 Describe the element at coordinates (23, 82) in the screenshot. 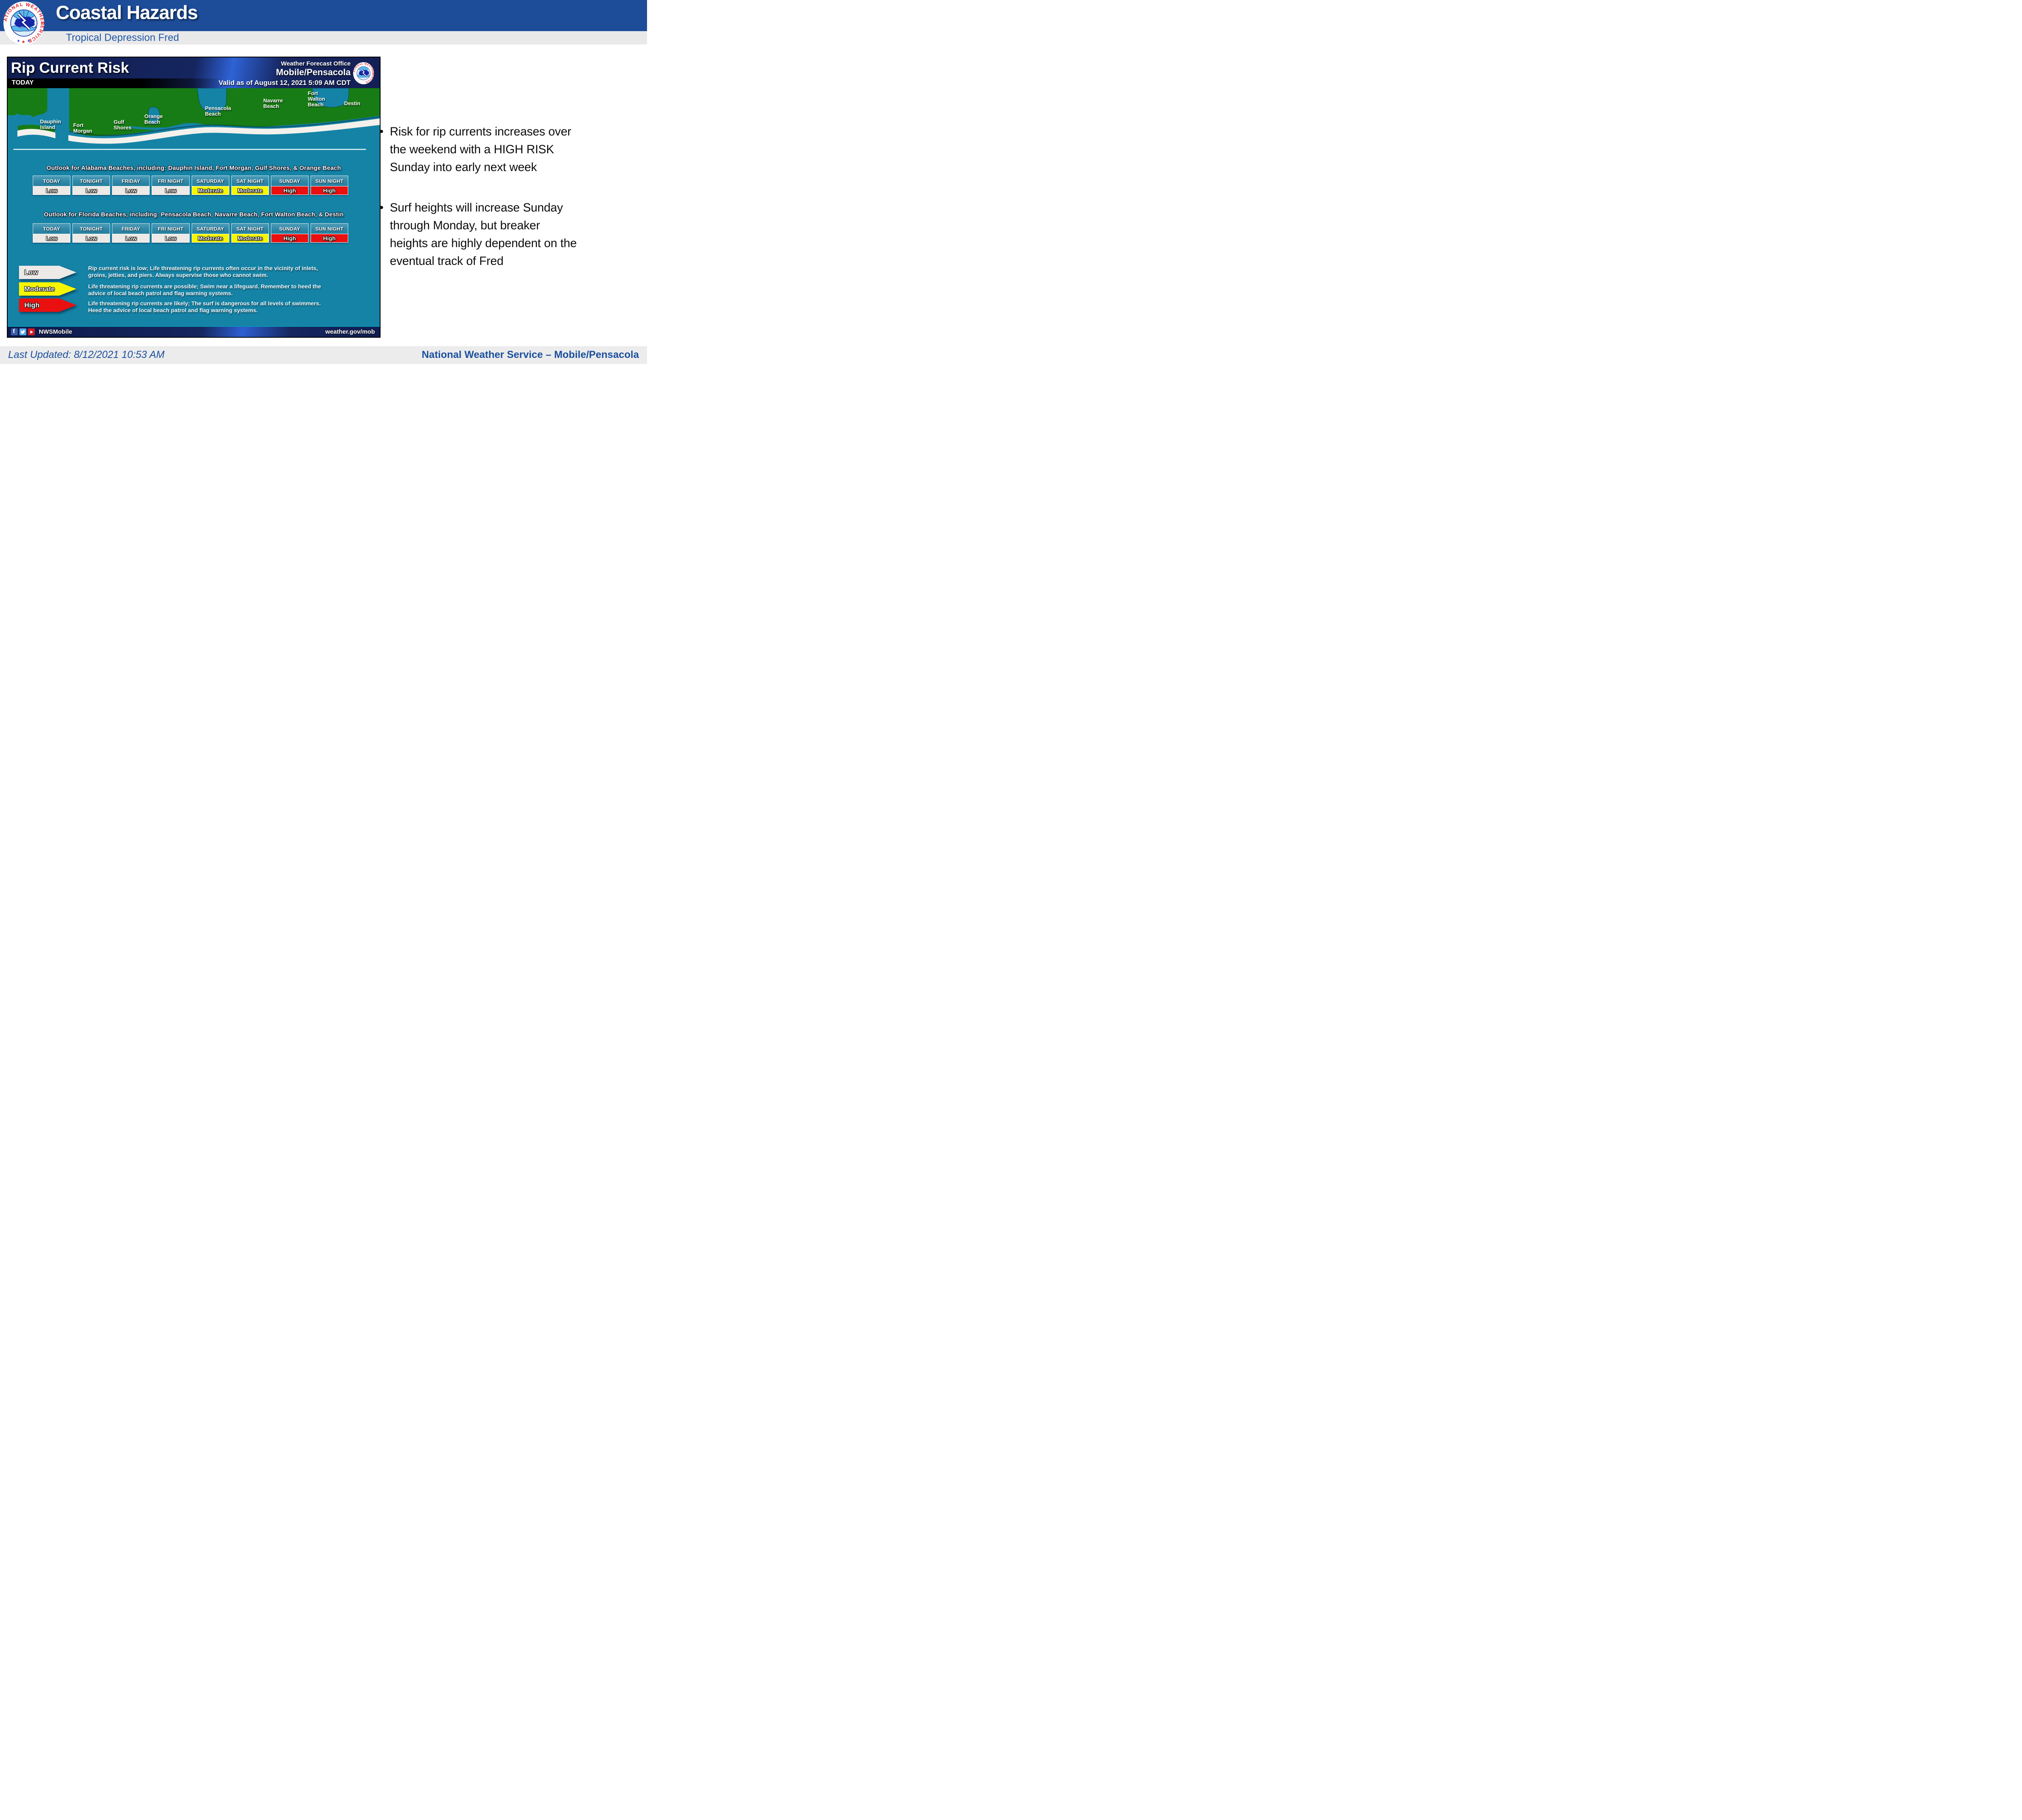

I see `graphic-period: TODAY` at that location.